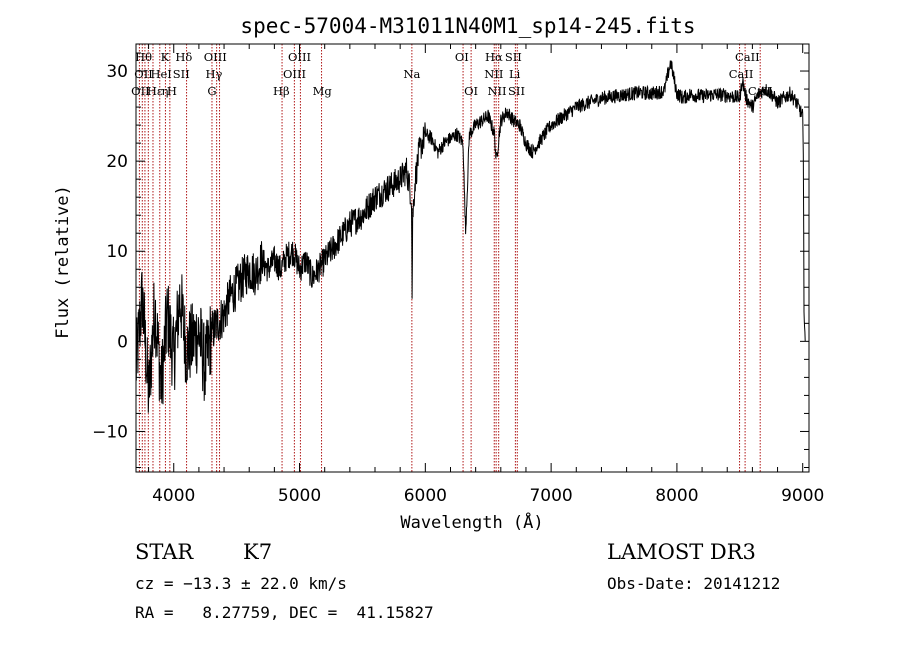 The height and width of the screenshot is (649, 900). I want to click on x-tick-label: 7000, so click(550, 496).